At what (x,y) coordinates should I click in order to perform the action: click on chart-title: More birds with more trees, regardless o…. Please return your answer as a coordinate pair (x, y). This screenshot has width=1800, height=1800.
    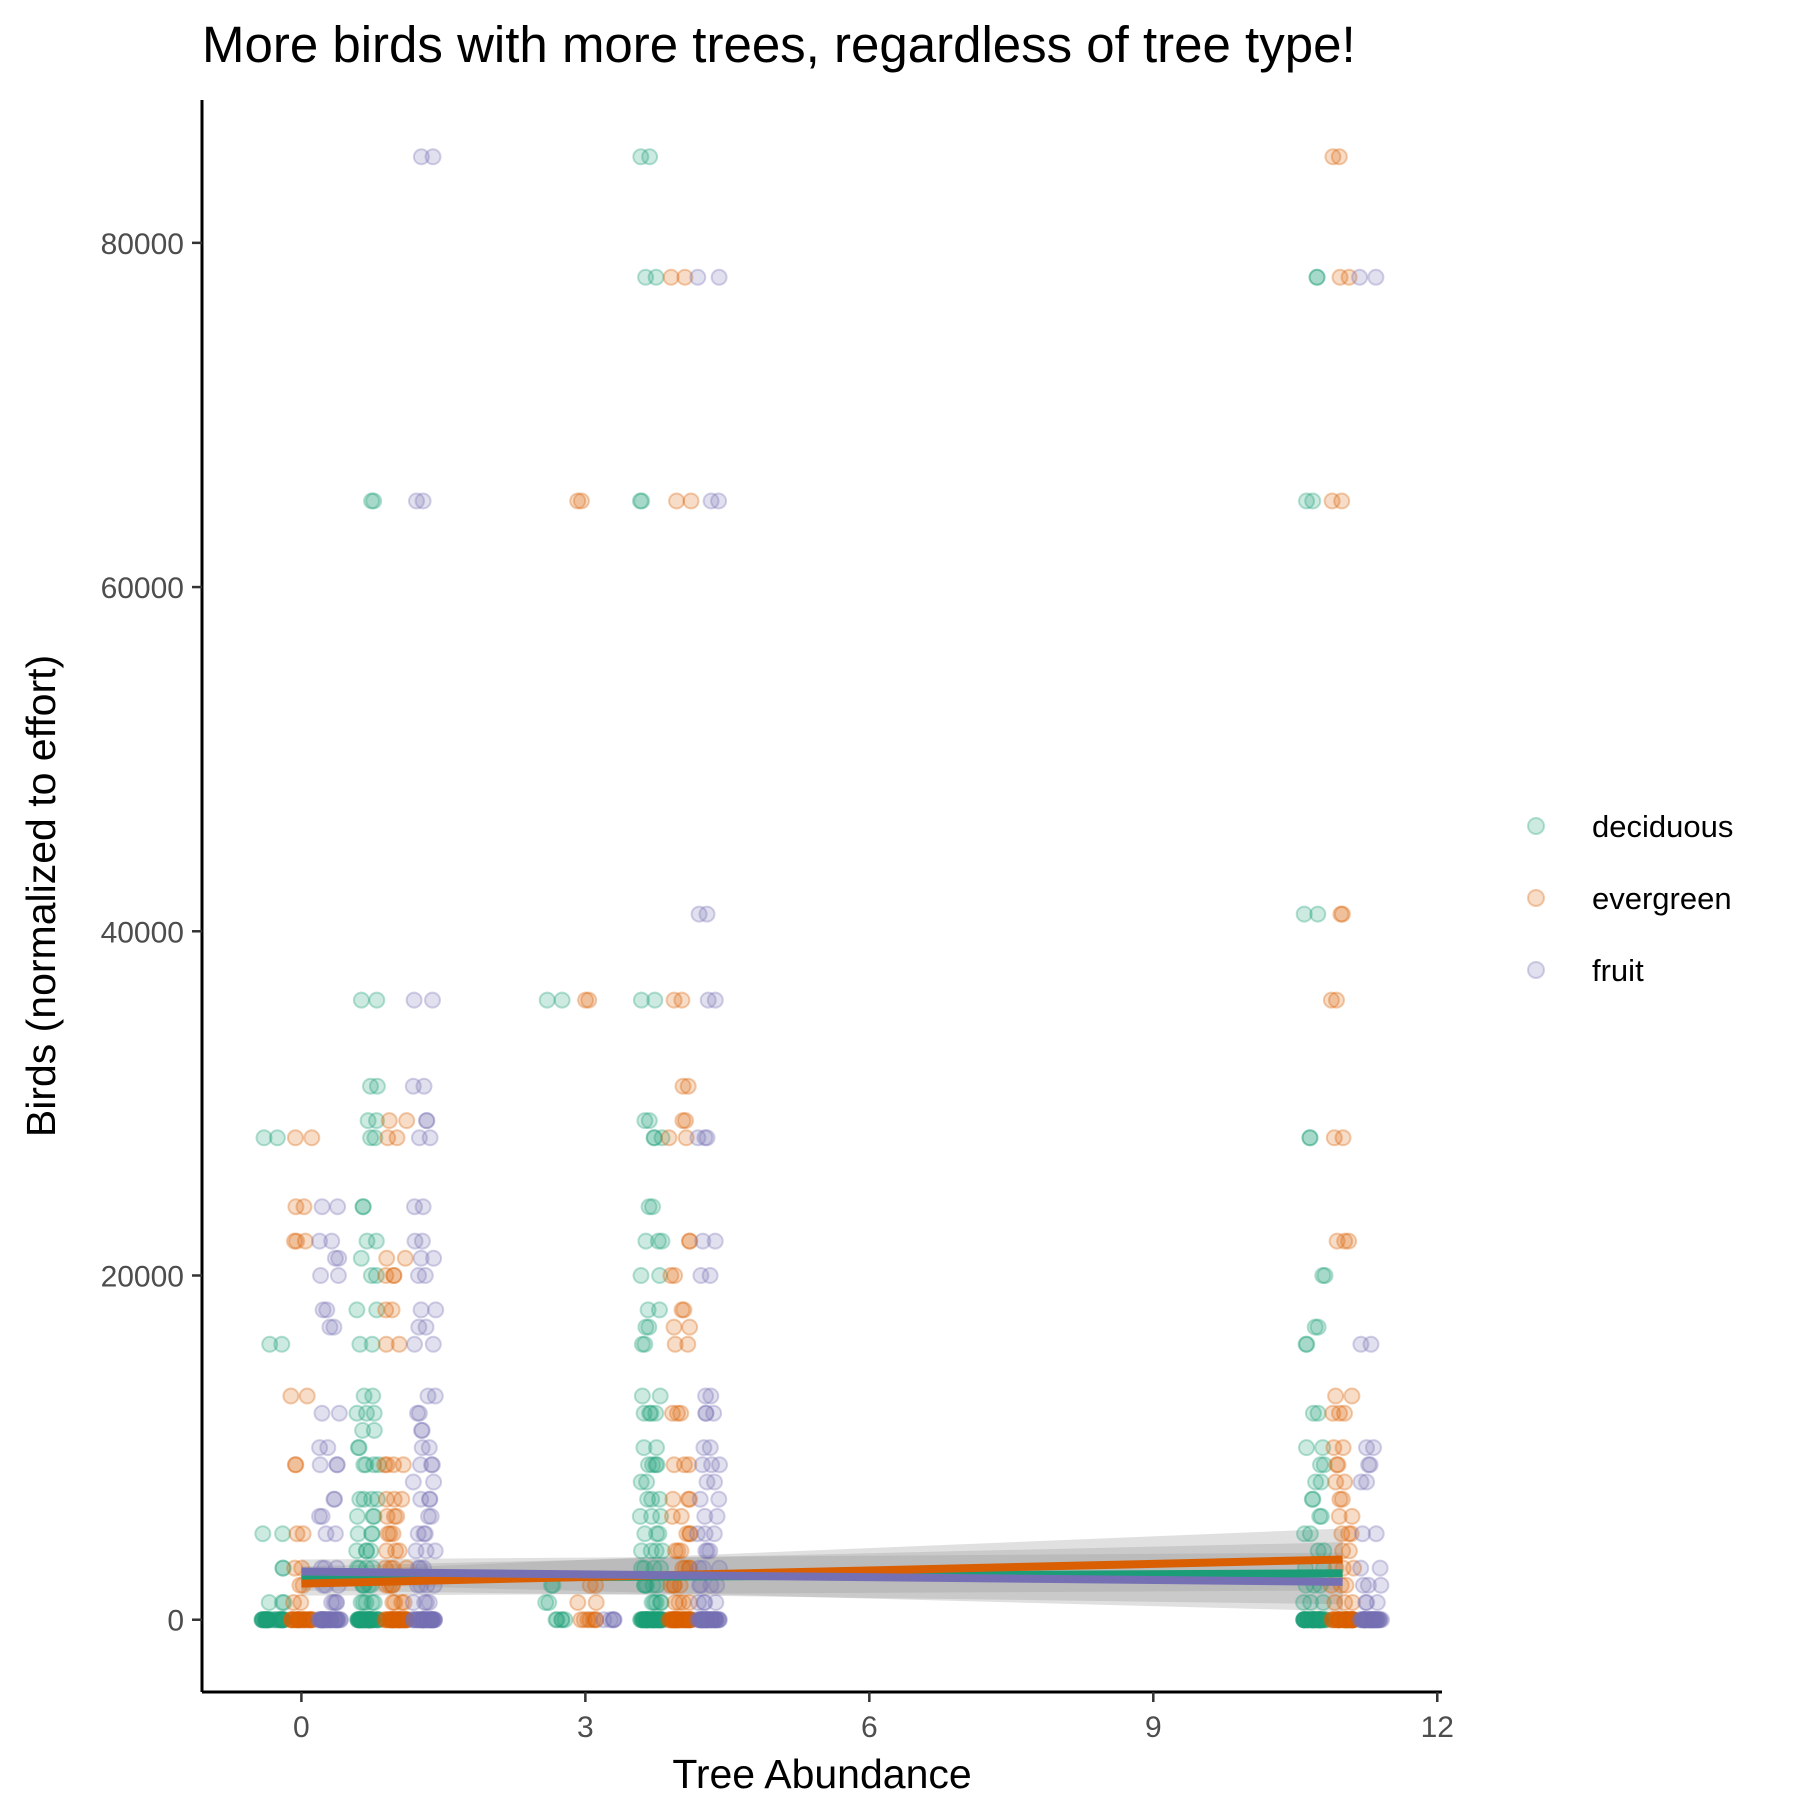
    Looking at the image, I should click on (779, 44).